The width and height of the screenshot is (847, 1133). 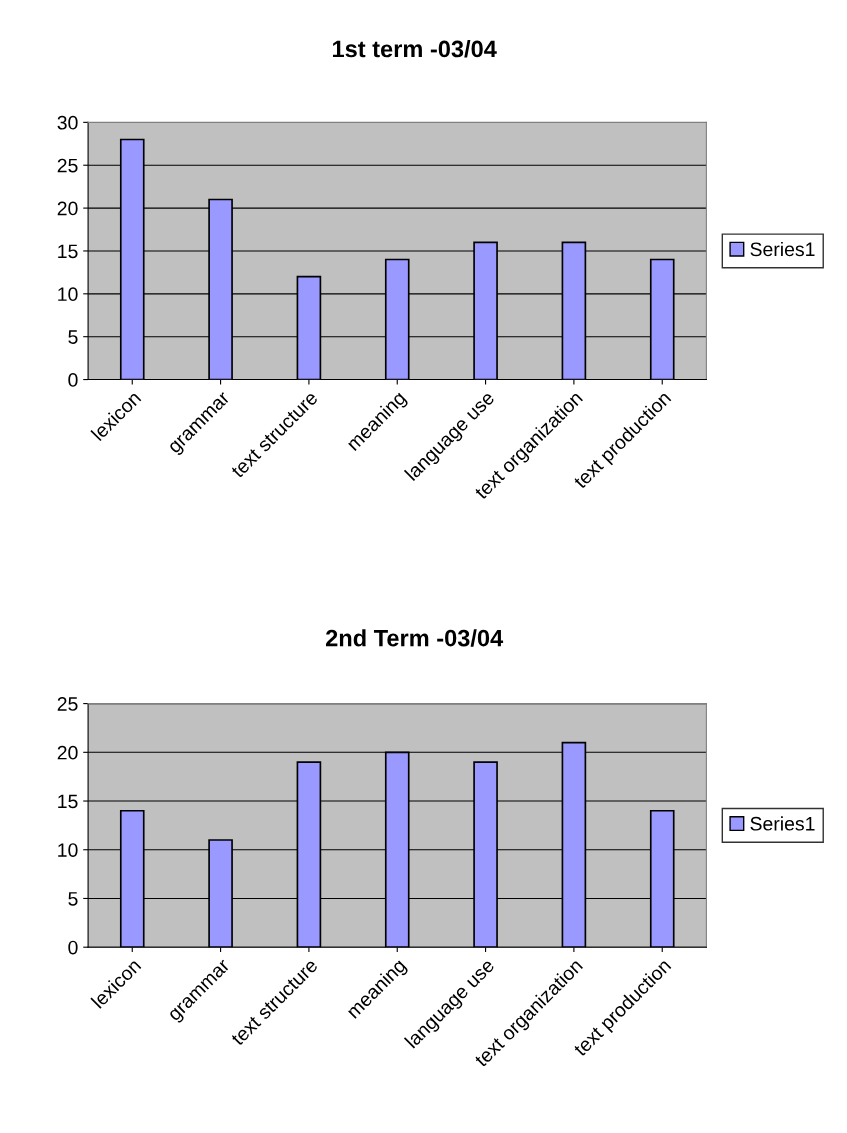 What do you see at coordinates (414, 638) in the screenshot?
I see `chart-title: 2nd Term -03/04` at bounding box center [414, 638].